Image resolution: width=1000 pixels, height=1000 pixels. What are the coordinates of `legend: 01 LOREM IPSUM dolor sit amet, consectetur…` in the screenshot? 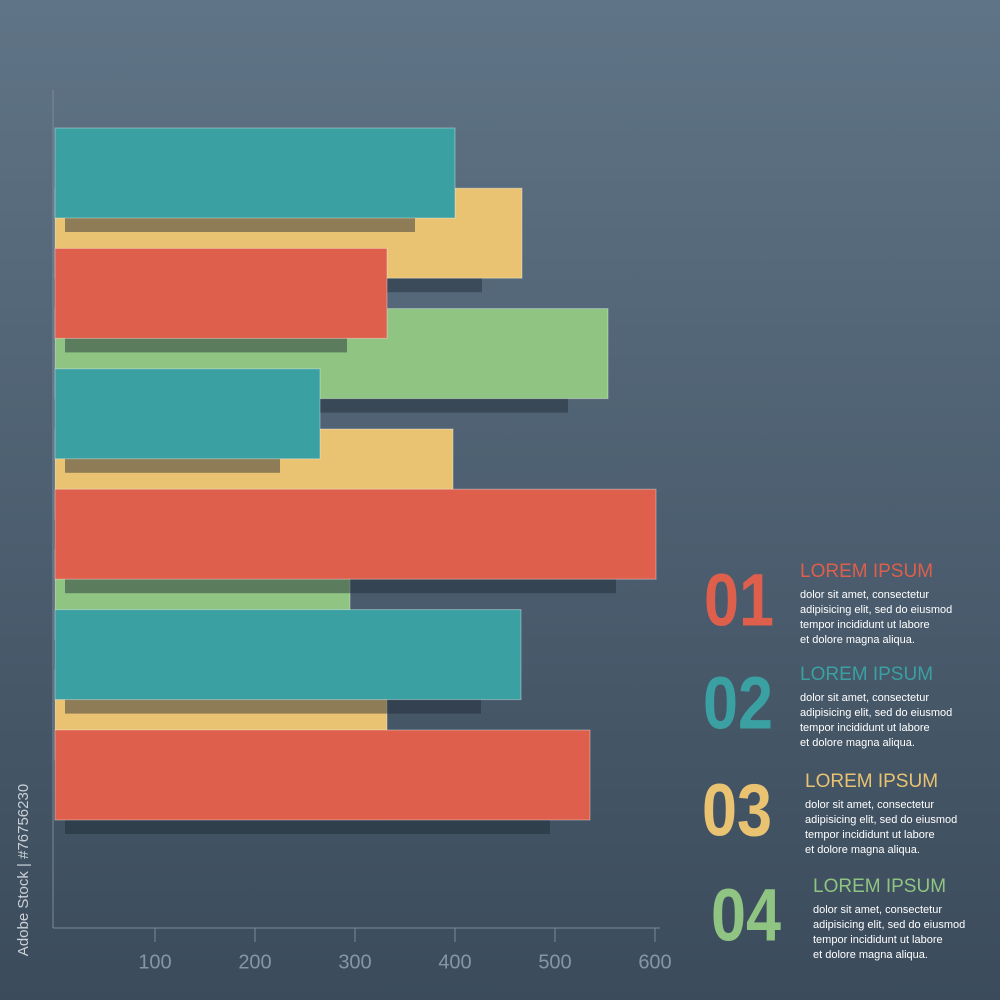 It's located at (833, 760).